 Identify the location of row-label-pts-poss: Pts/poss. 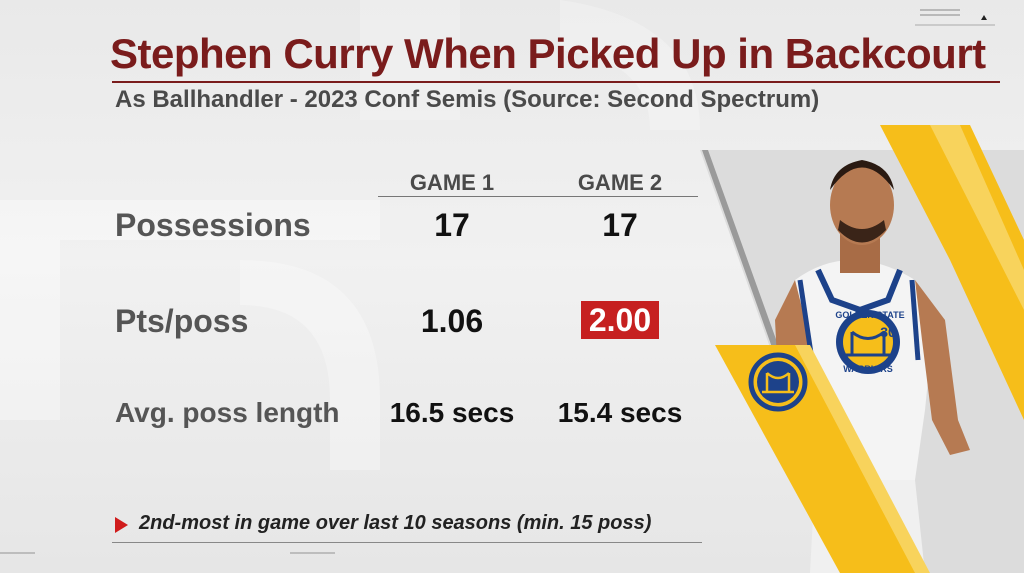
(182, 321).